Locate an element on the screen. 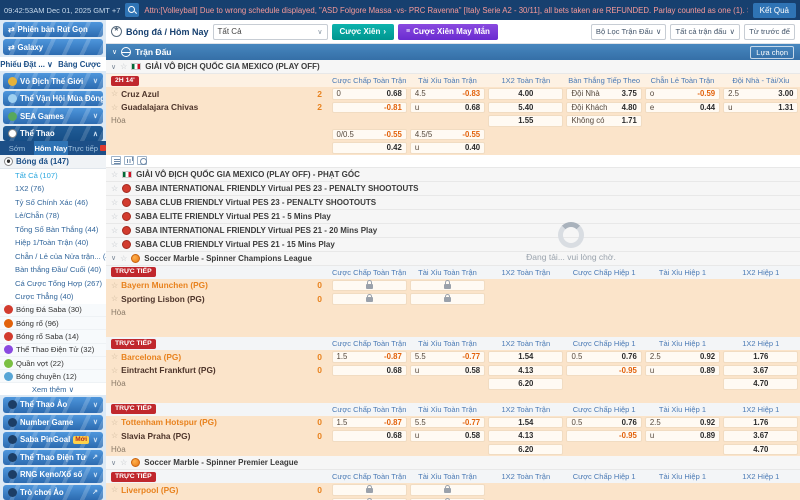 This screenshot has width=800, height=500. odds-cell: 5.5 -0.77 is located at coordinates (447, 422).